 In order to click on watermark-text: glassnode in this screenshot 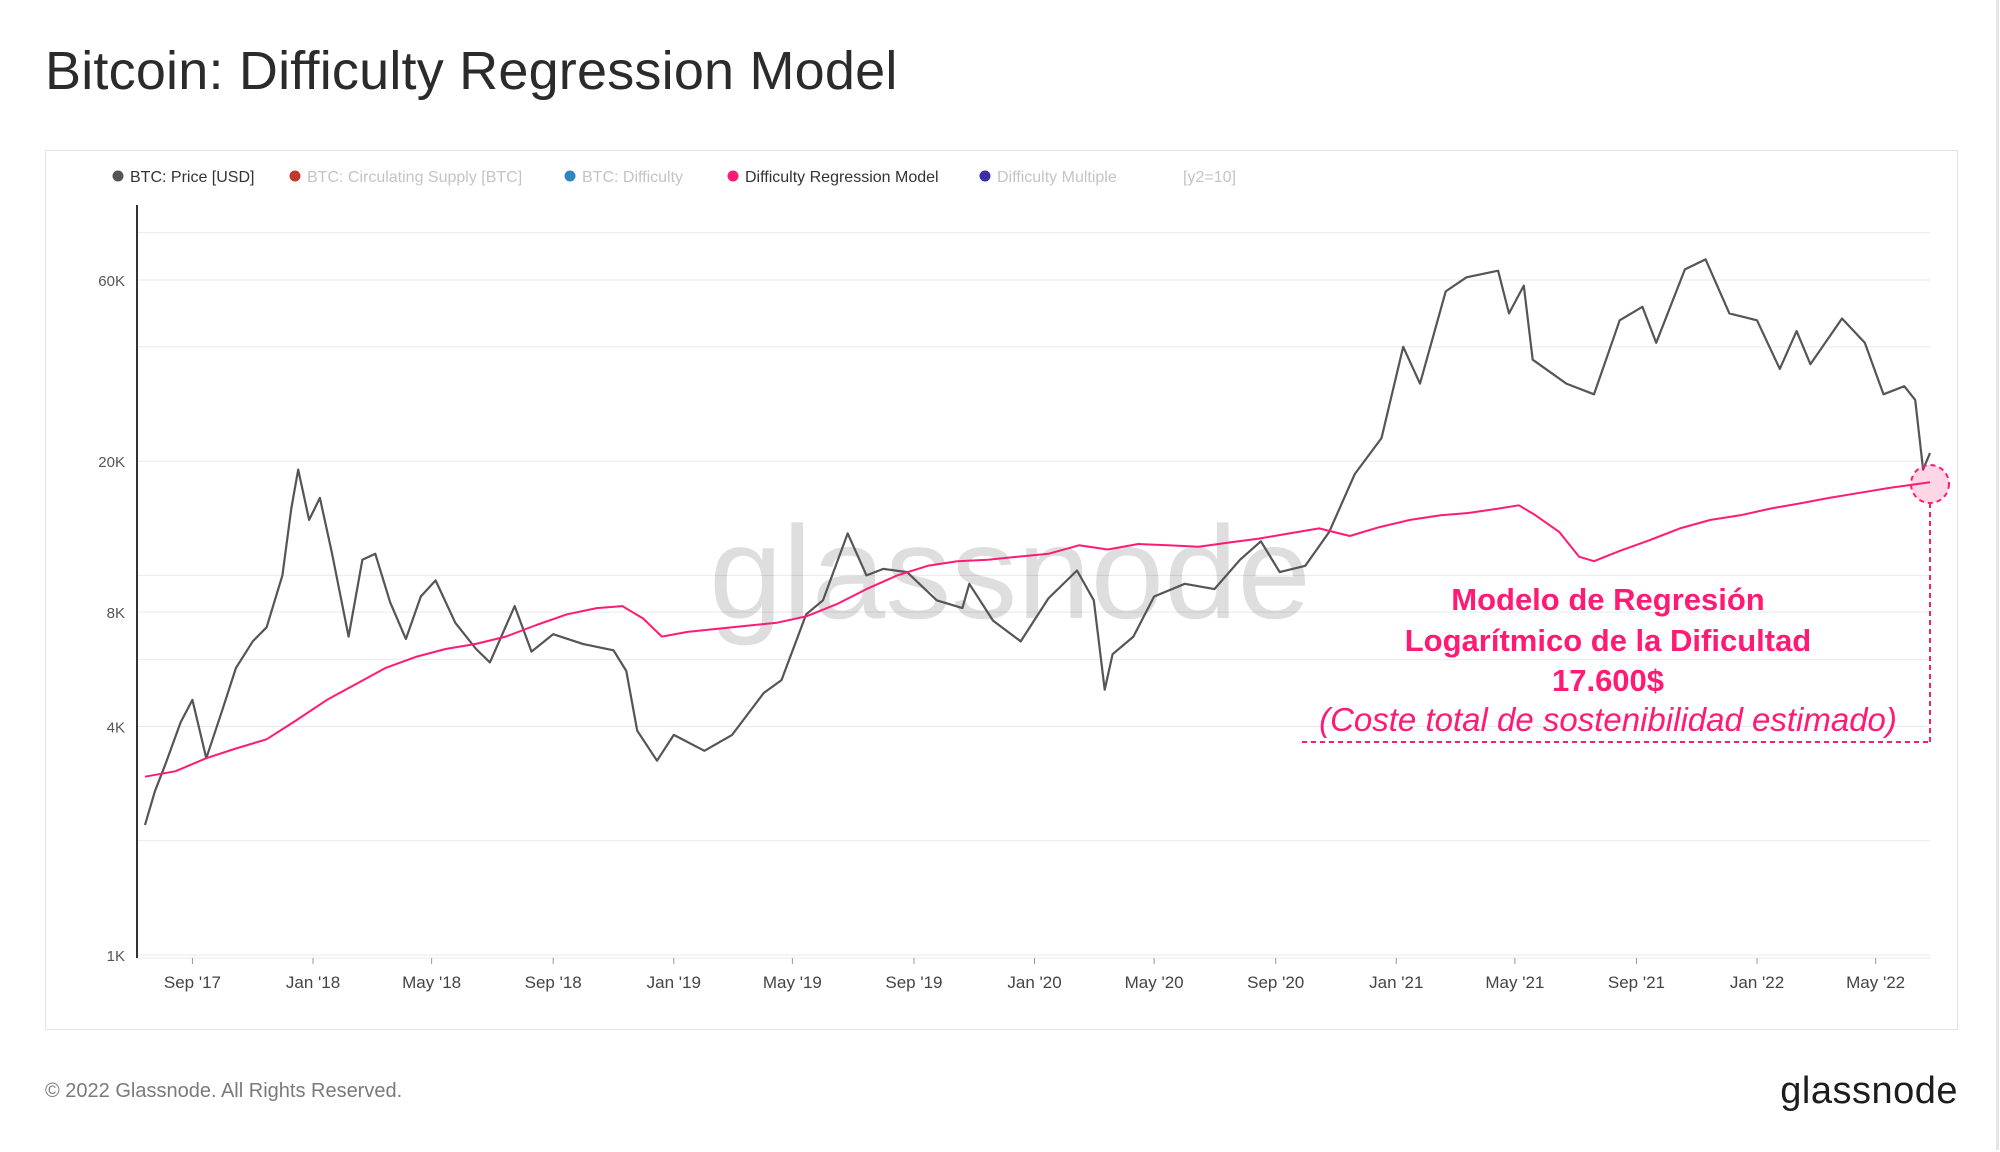, I will do `click(1010, 572)`.